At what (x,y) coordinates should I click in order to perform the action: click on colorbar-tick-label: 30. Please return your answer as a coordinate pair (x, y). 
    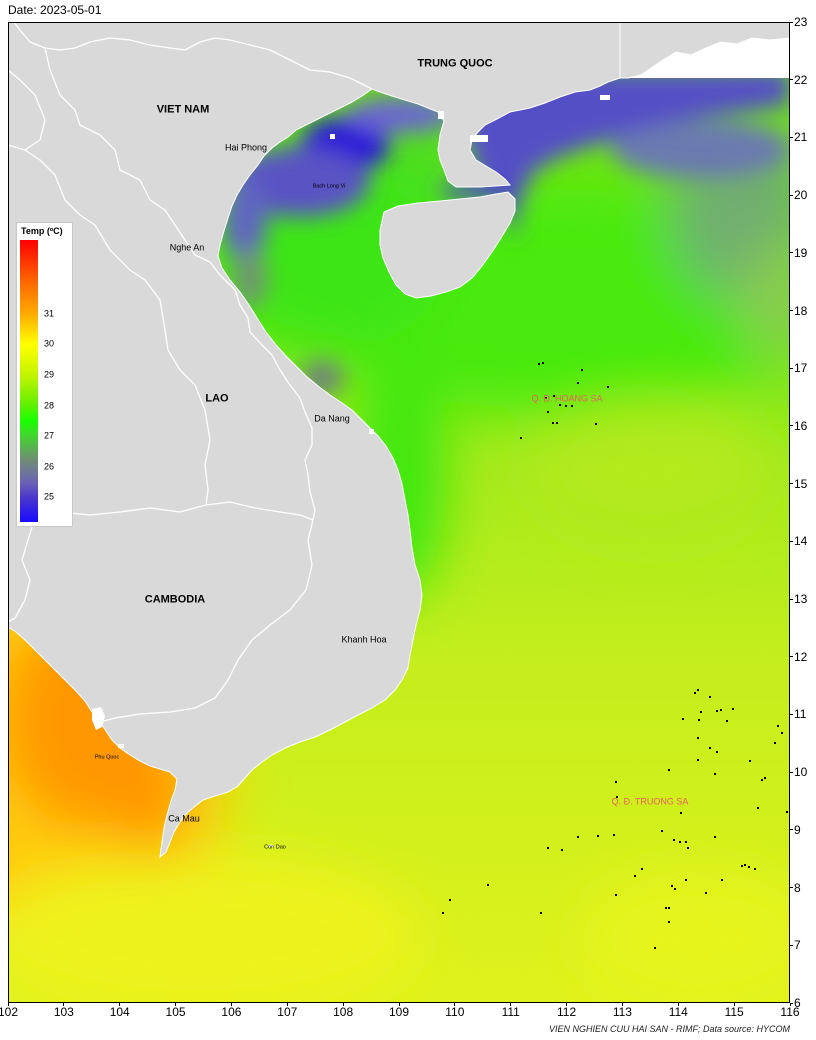
    Looking at the image, I should click on (49, 343).